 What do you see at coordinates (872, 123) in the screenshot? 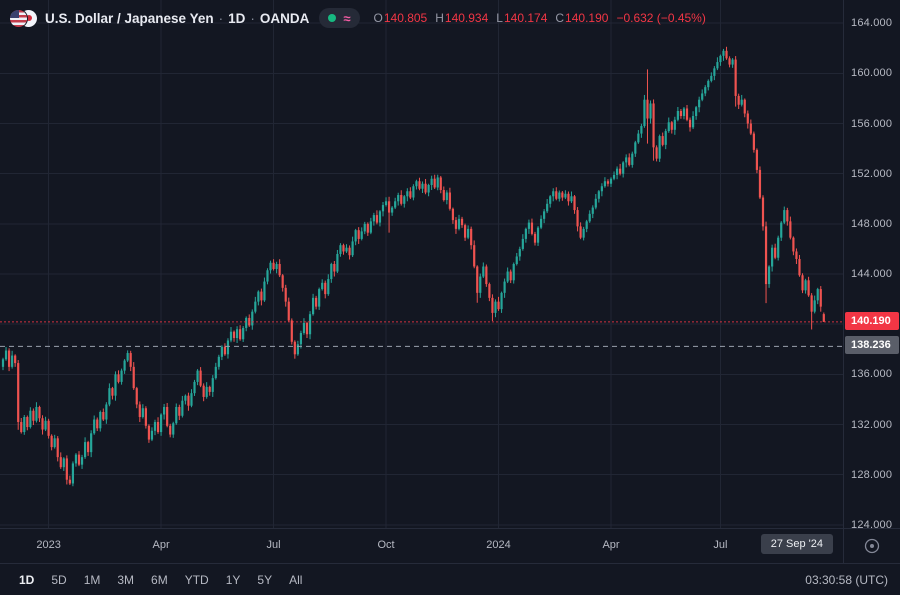
I see `price-tick-label: 156.000` at bounding box center [872, 123].